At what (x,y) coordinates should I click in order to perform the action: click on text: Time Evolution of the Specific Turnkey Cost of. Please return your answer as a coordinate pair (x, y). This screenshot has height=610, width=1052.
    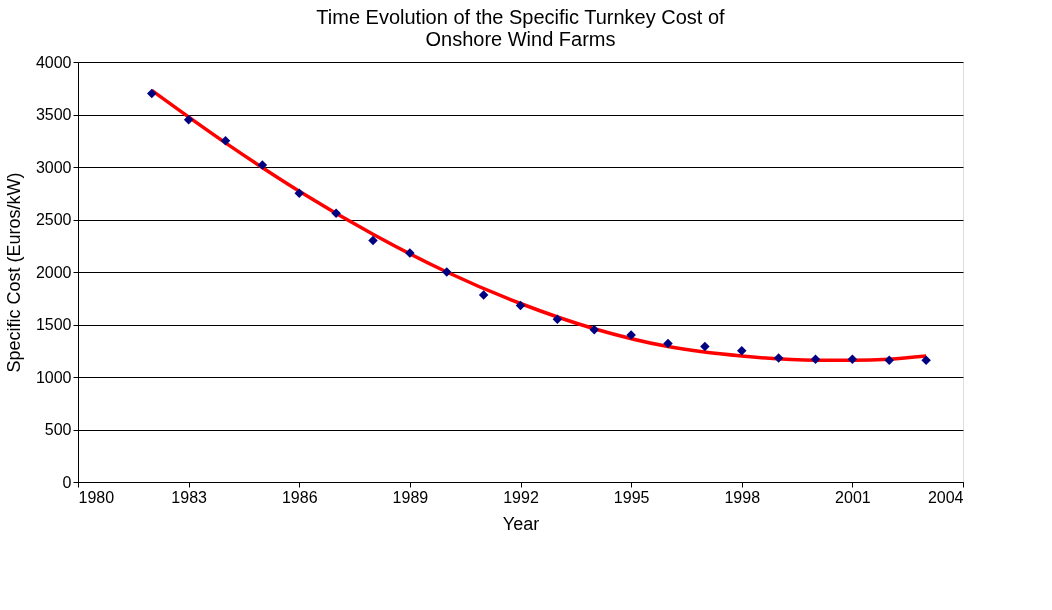
    Looking at the image, I should click on (520, 17).